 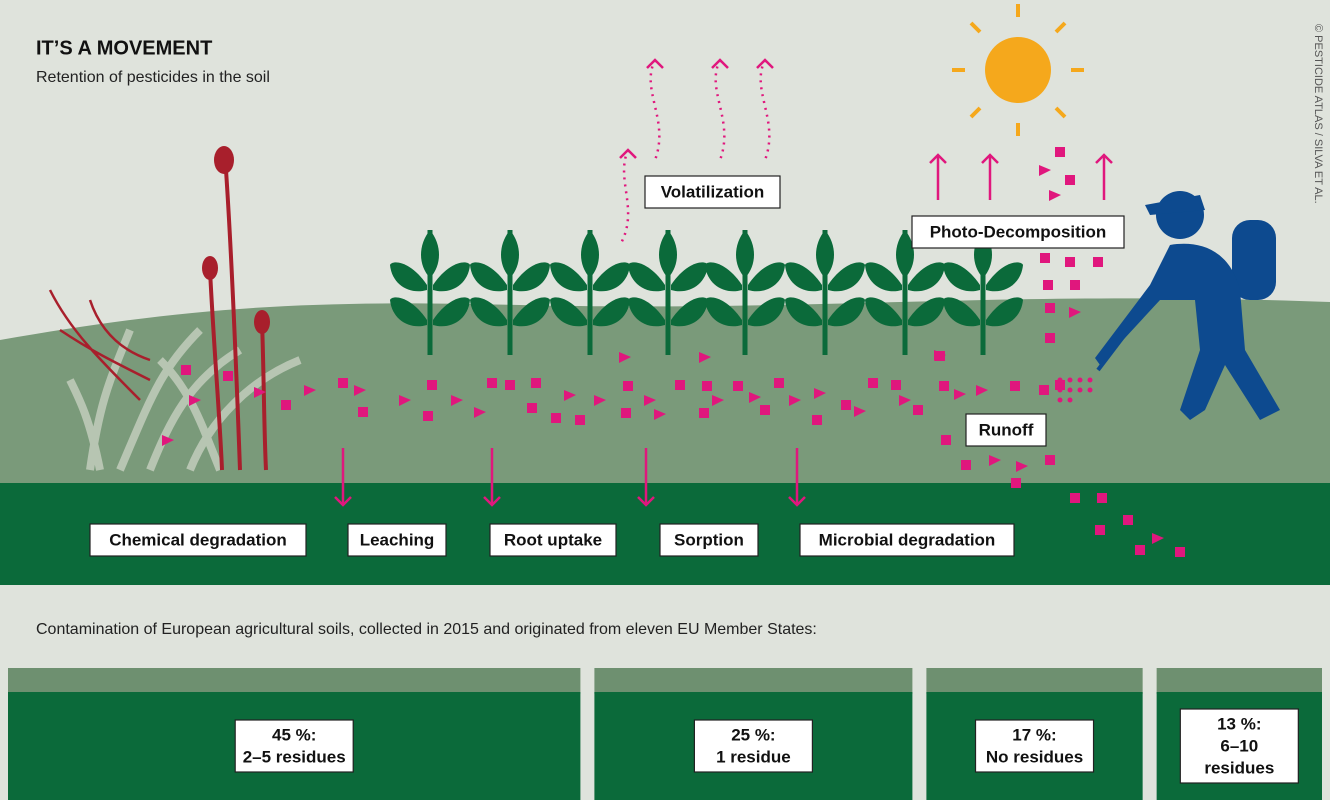 What do you see at coordinates (1239, 767) in the screenshot?
I see `segment-label: residues` at bounding box center [1239, 767].